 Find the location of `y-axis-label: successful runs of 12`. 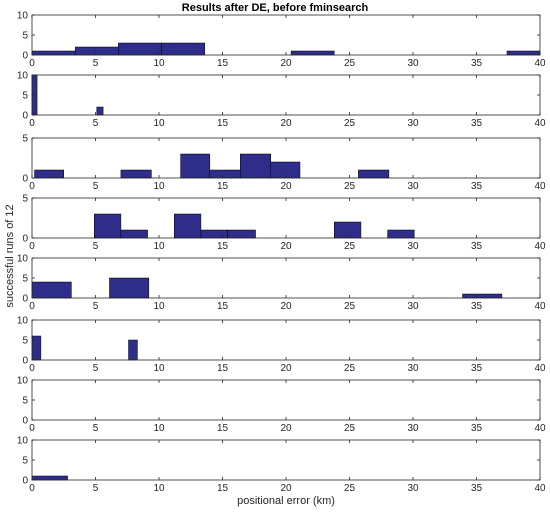

y-axis-label: successful runs of 12 is located at coordinates (10, 256).